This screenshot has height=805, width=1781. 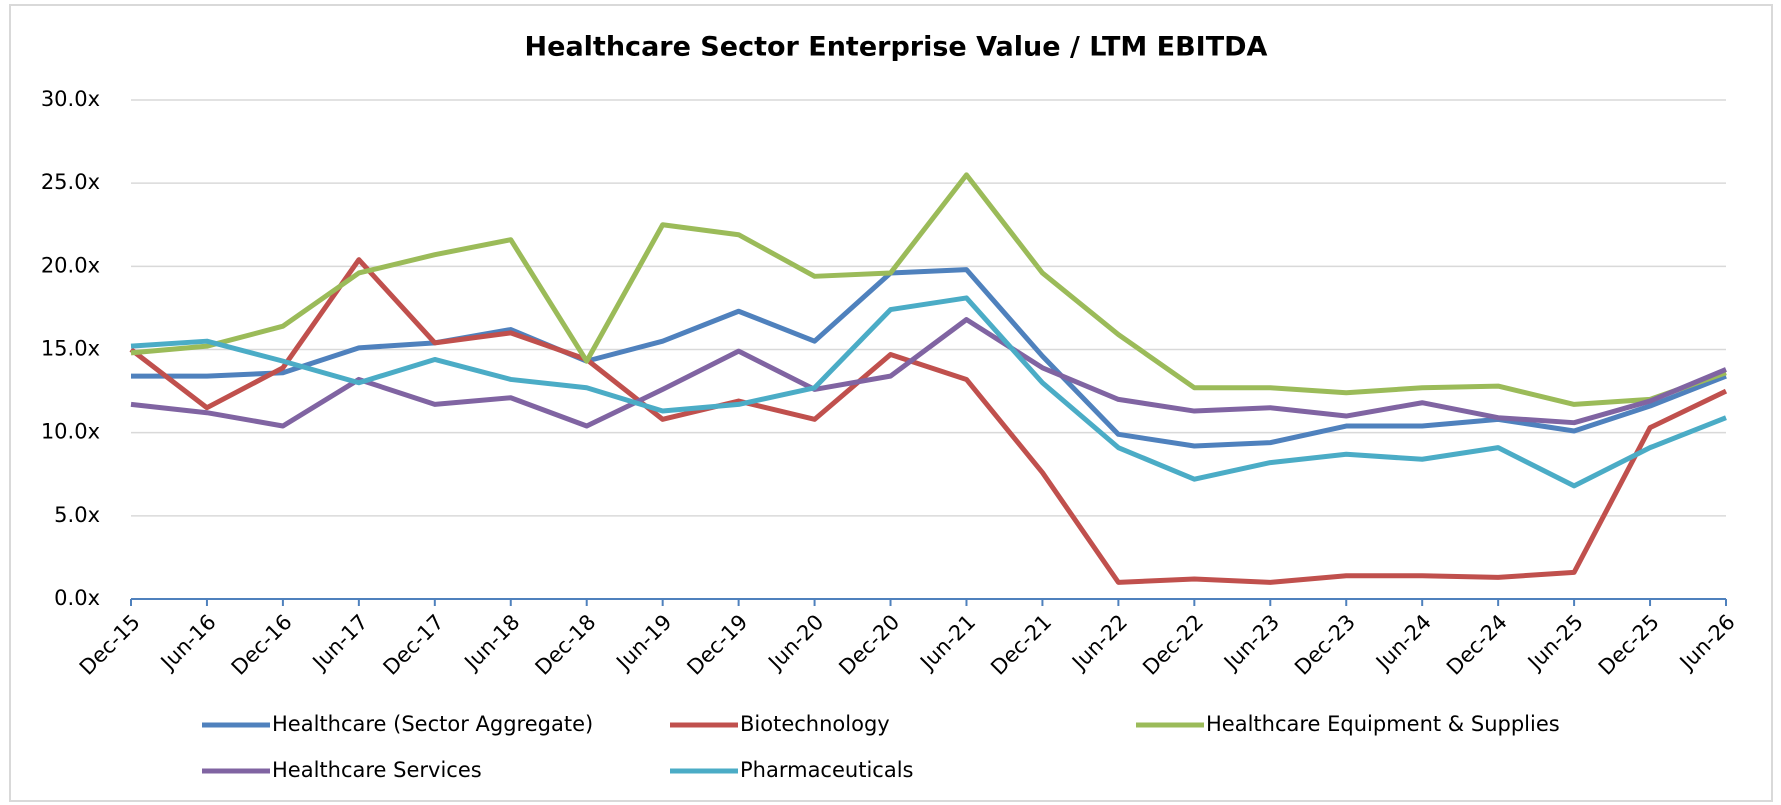 What do you see at coordinates (77, 515) in the screenshot?
I see `y-tick-label: 5.0x` at bounding box center [77, 515].